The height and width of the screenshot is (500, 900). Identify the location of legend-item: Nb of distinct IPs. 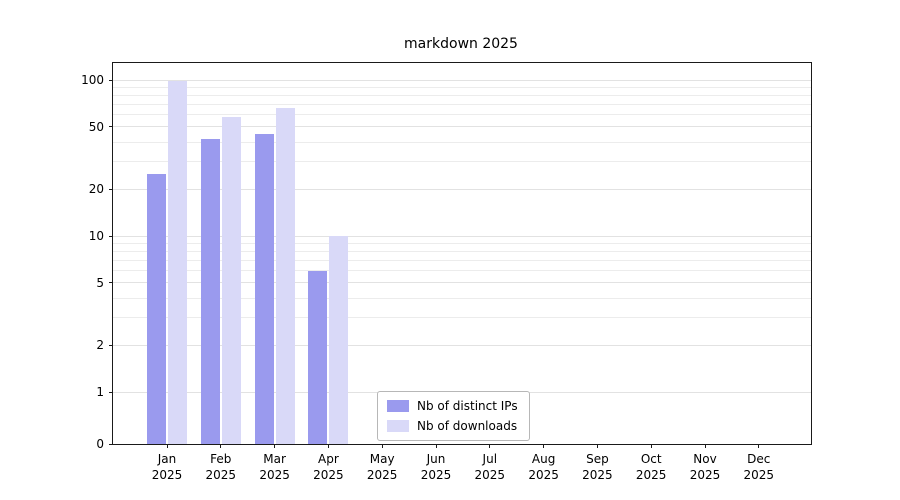
(452, 406).